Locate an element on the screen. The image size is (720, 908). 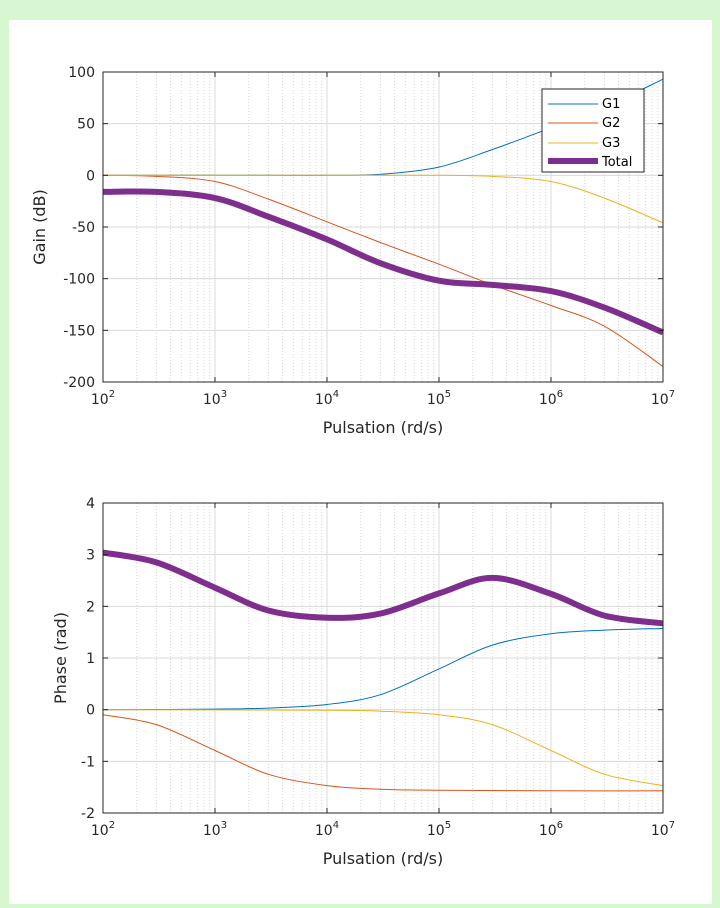
gain-y-axis-label: Gain (dB) is located at coordinates (39, 227).